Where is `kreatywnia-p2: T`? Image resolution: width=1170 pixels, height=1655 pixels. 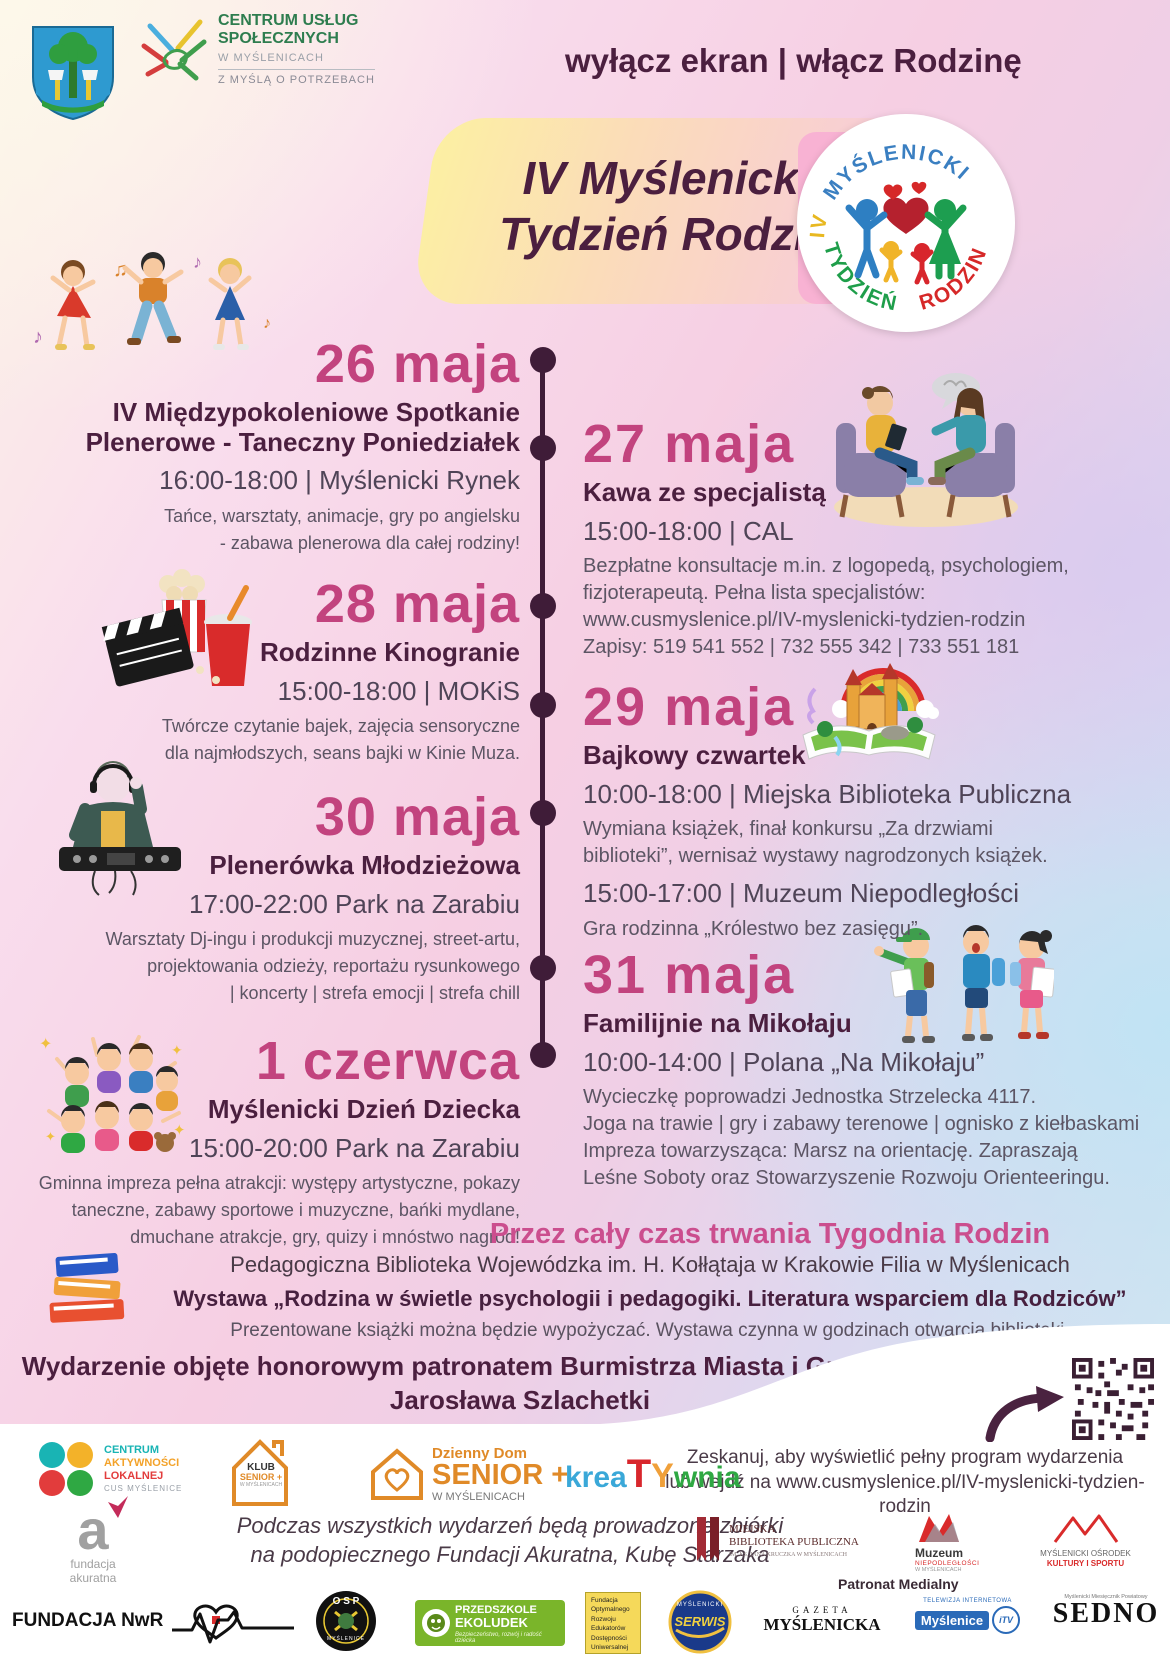 kreatywnia-p2: T is located at coordinates (639, 1474).